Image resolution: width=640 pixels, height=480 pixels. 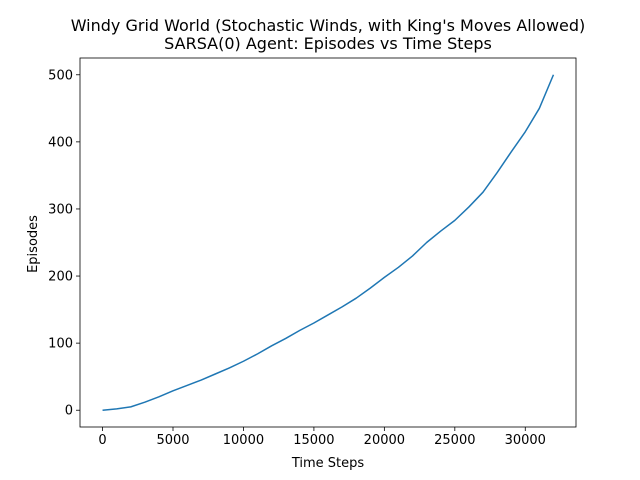 I want to click on y-tick-label: 100, so click(x=60, y=344).